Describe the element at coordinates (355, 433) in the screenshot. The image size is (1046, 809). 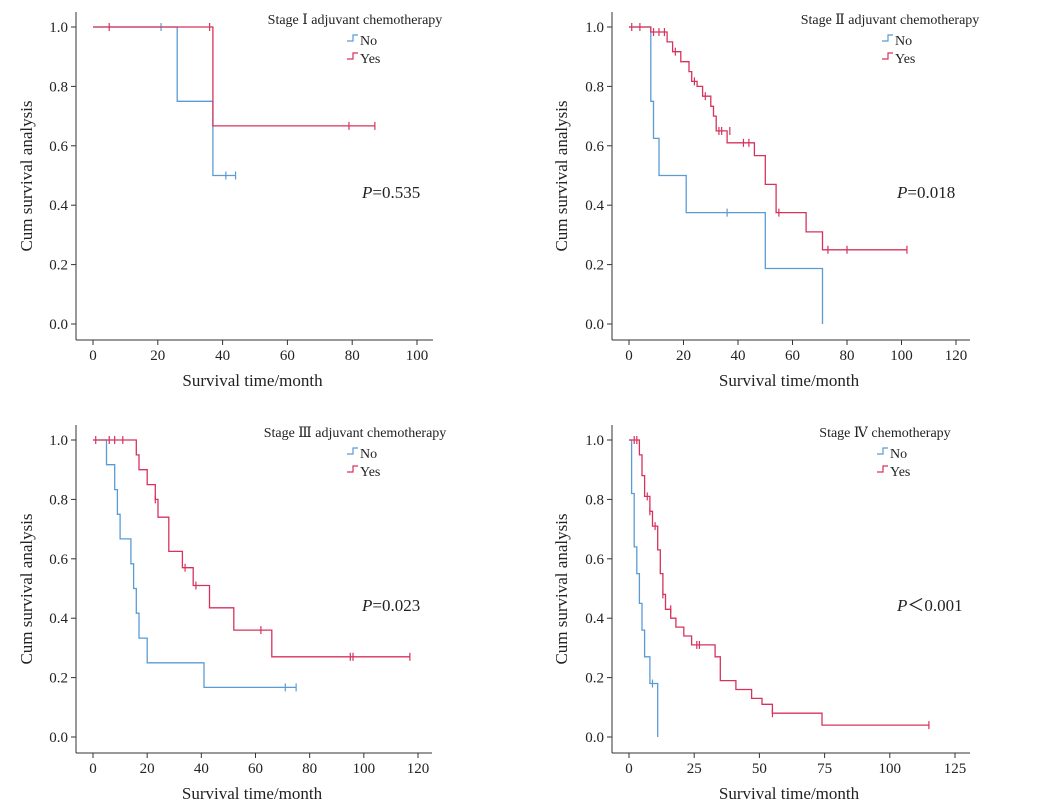
I see `legend-title: Stage Ⅲ adjuvant chemotherapy` at that location.